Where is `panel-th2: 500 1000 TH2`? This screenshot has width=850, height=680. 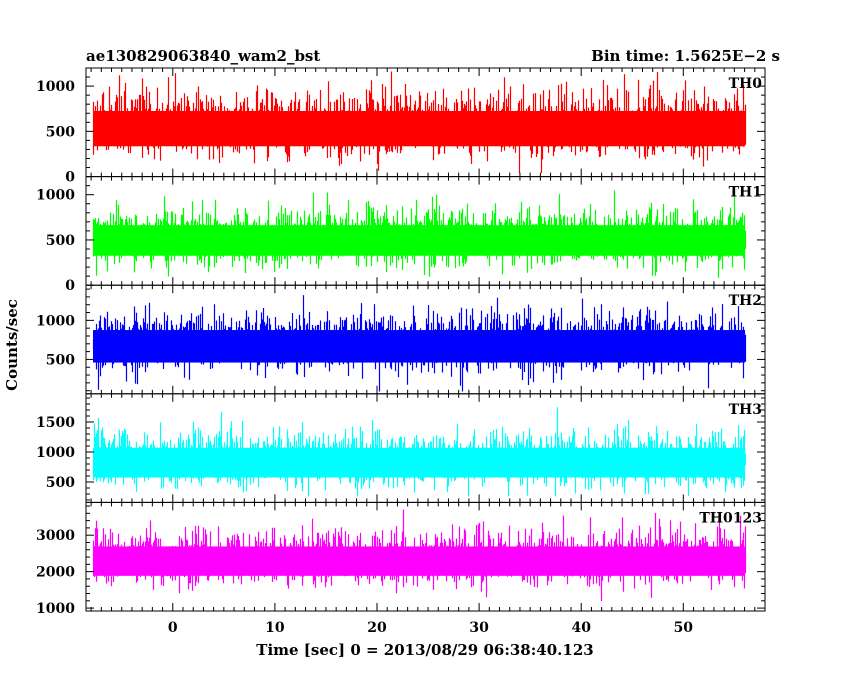 panel-th2: 500 1000 TH2 is located at coordinates (401, 339).